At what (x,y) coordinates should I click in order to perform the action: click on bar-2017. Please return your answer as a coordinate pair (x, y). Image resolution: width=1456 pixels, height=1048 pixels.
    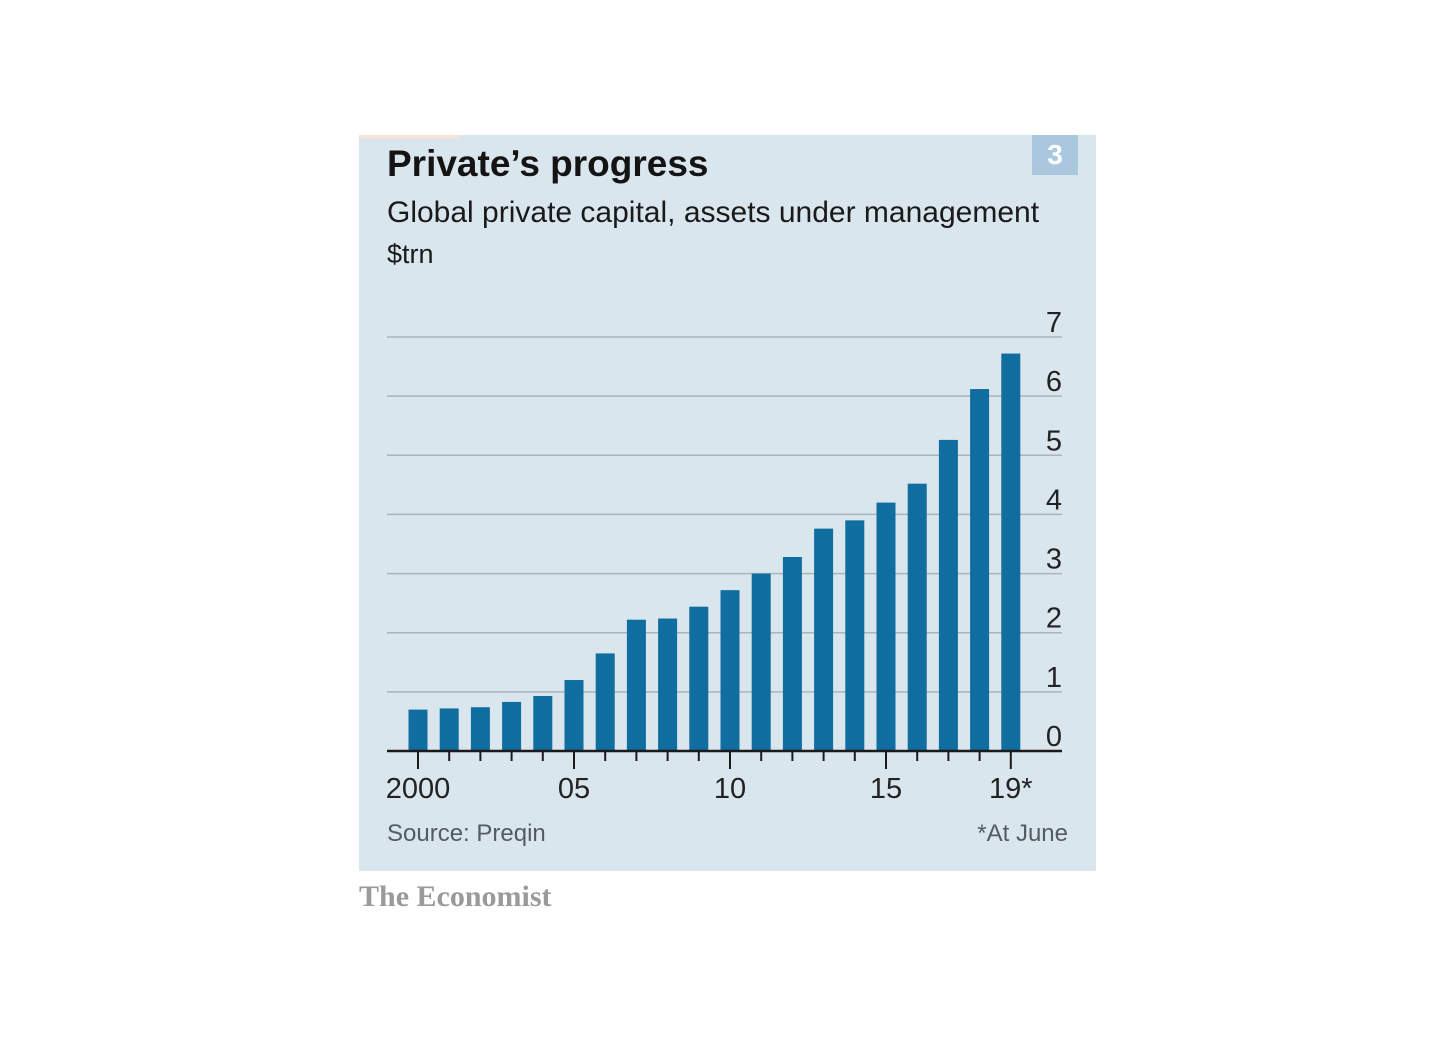
    Looking at the image, I should click on (948, 595).